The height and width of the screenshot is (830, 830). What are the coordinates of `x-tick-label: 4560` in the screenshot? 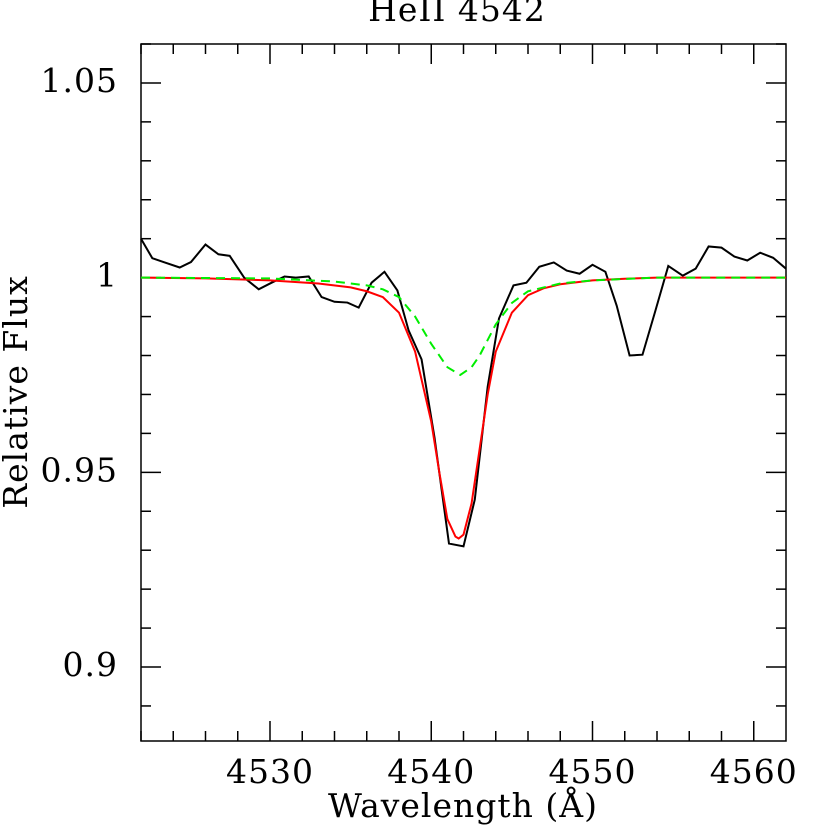 It's located at (754, 771).